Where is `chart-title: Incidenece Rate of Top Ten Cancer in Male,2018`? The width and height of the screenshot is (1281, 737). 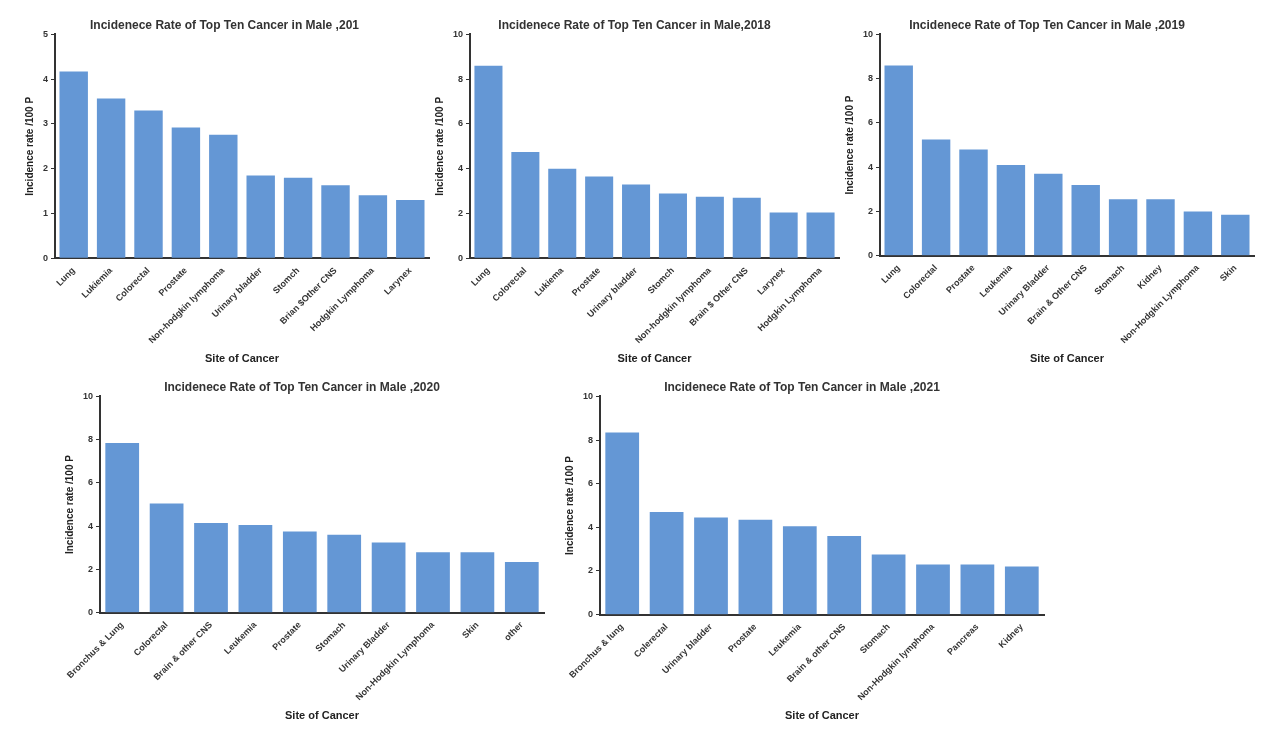 chart-title: Incidenece Rate of Top Ten Cancer in Male,2018 is located at coordinates (634, 24).